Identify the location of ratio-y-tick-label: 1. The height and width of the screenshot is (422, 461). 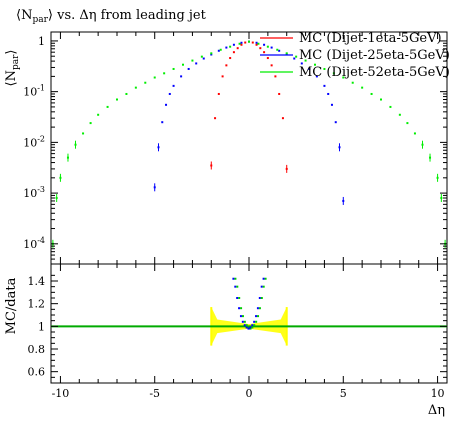
(41, 326).